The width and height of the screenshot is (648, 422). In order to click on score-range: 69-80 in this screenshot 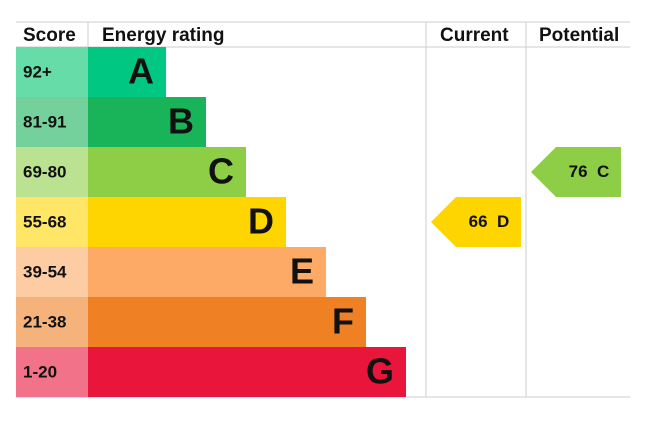, I will do `click(44, 171)`.